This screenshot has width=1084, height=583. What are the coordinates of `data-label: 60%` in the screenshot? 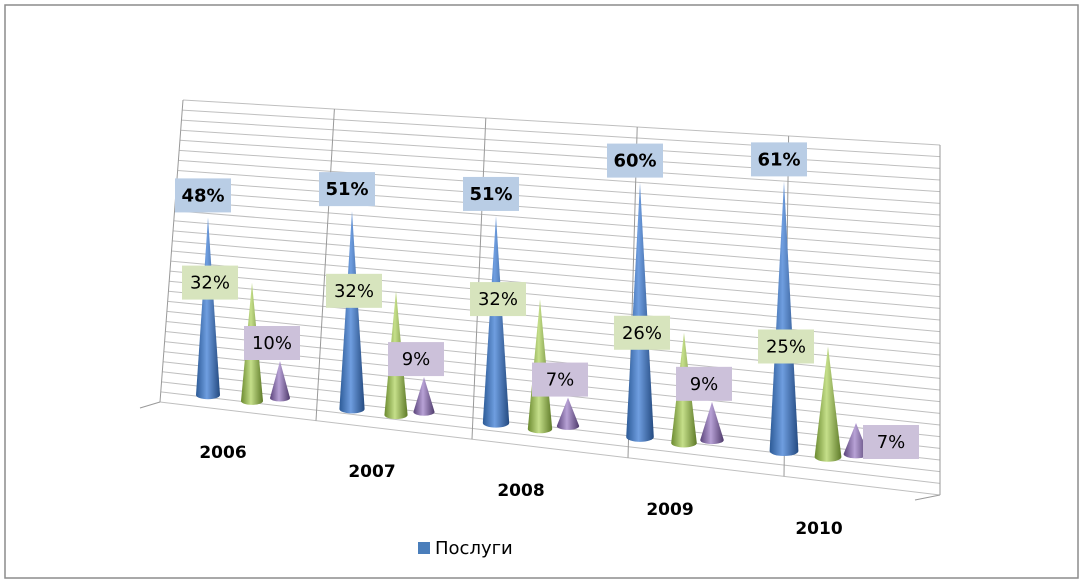 It's located at (634, 161).